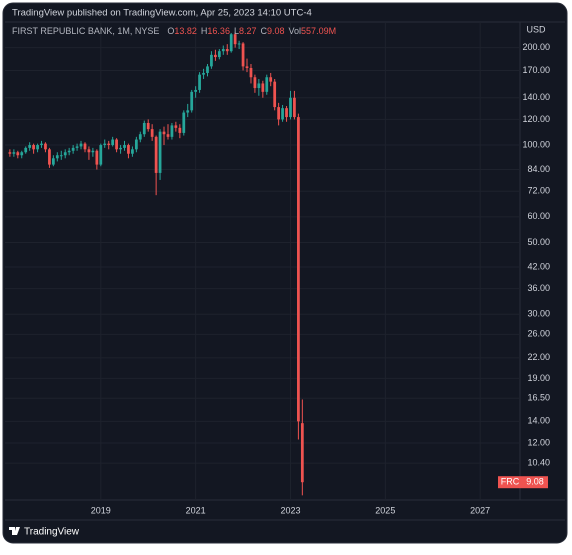  I want to click on legend-value: 9.08, so click(276, 31).